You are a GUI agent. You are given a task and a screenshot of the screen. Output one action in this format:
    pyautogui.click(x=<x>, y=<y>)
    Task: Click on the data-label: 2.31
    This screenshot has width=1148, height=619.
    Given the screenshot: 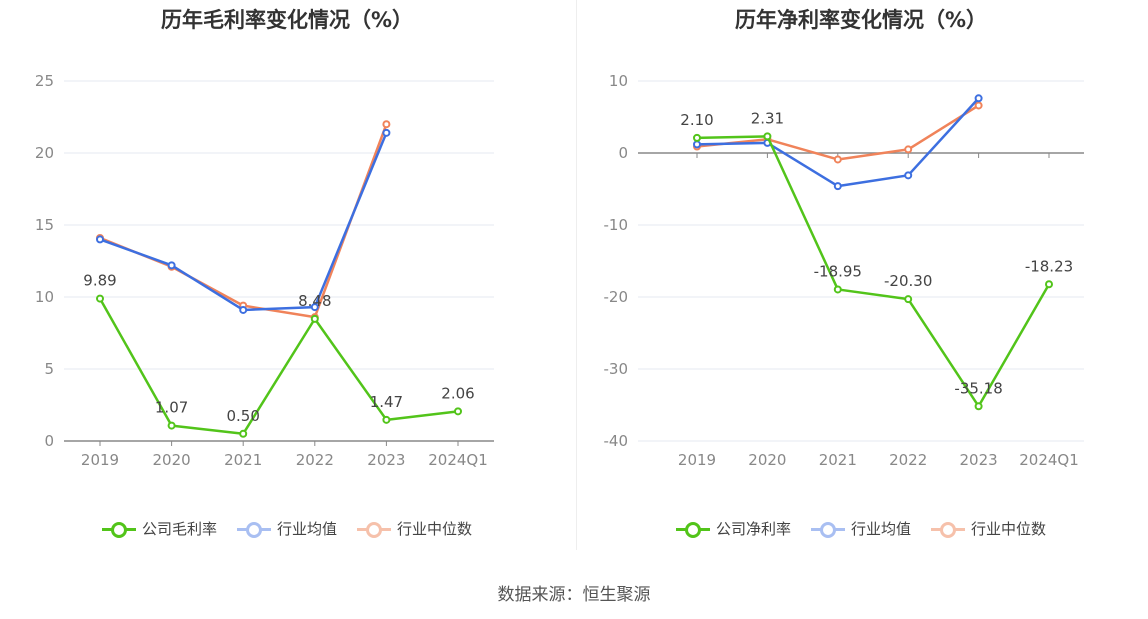 What is the action you would take?
    pyautogui.click(x=767, y=118)
    